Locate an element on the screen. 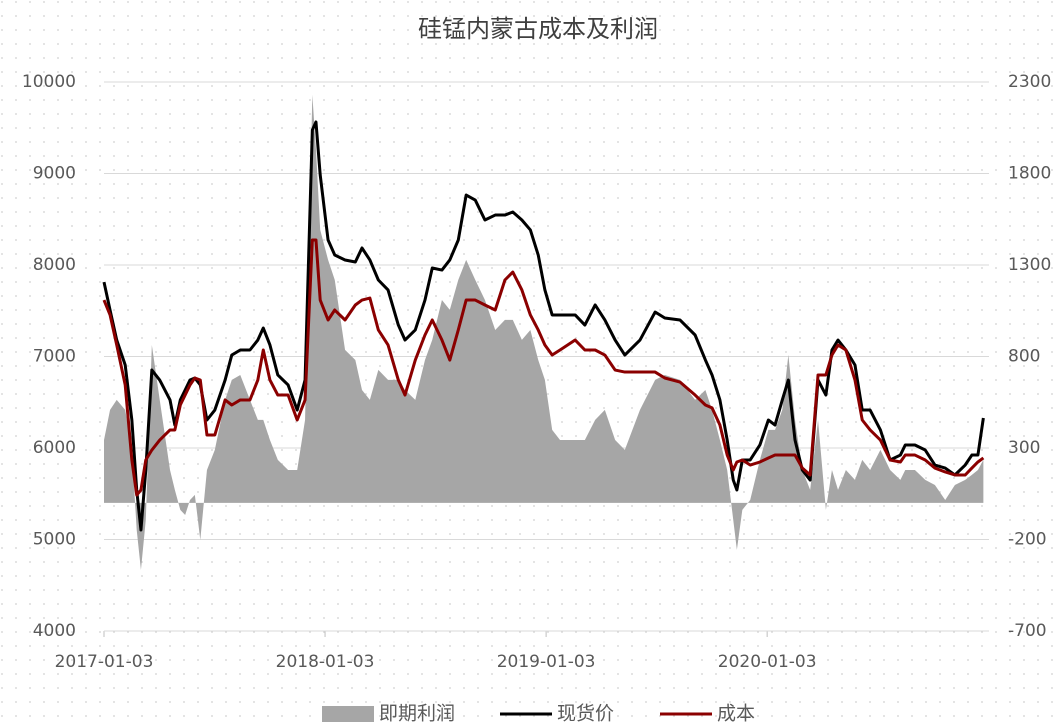 This screenshot has height=727, width=1056. legend-label: 即期利润 is located at coordinates (417, 714).